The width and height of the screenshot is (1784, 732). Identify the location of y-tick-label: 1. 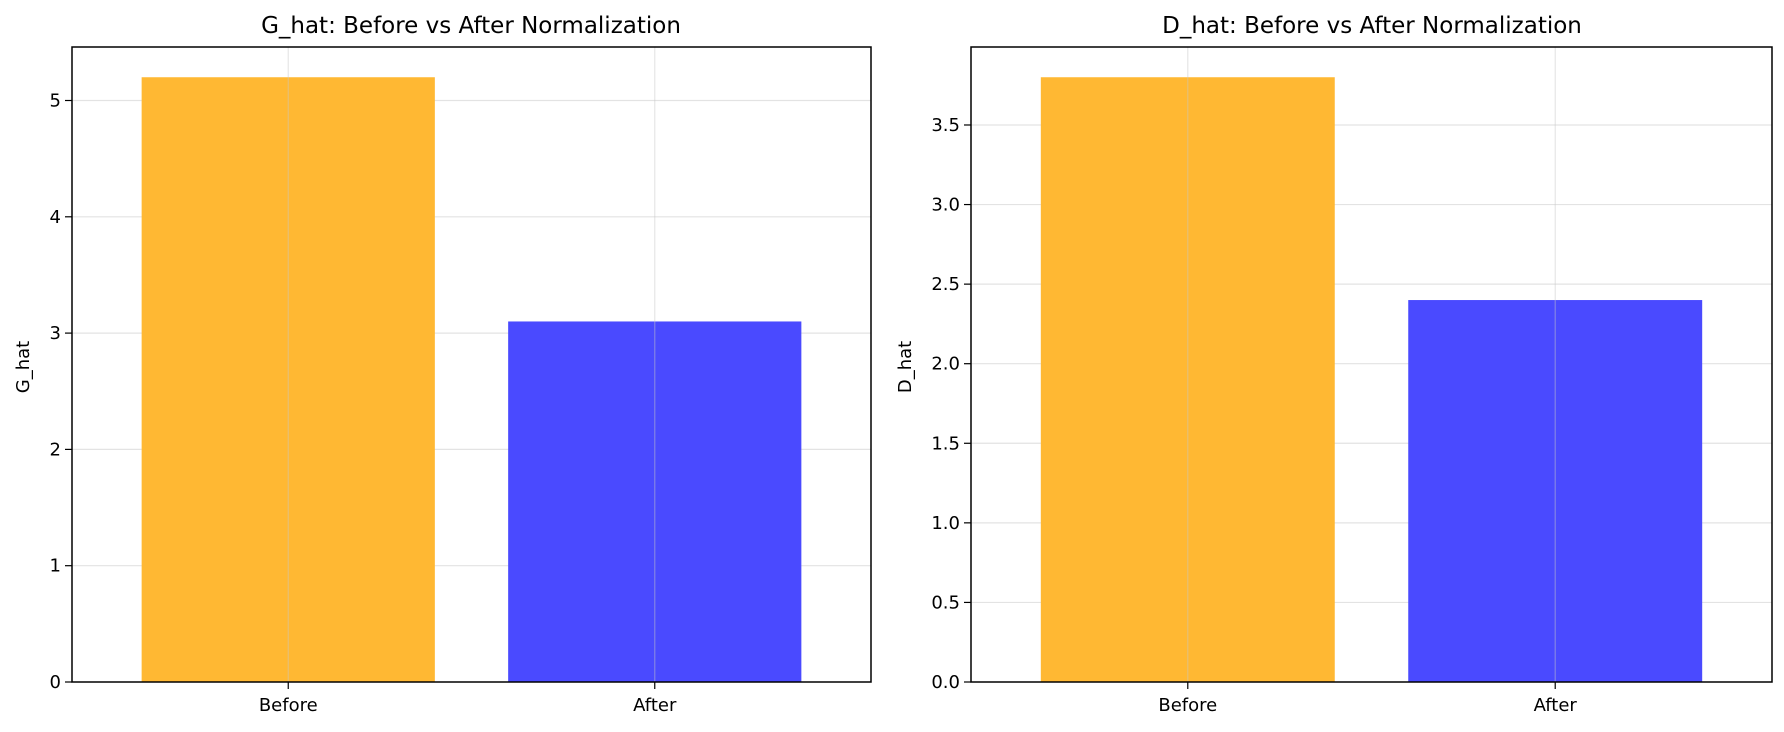
(55, 566).